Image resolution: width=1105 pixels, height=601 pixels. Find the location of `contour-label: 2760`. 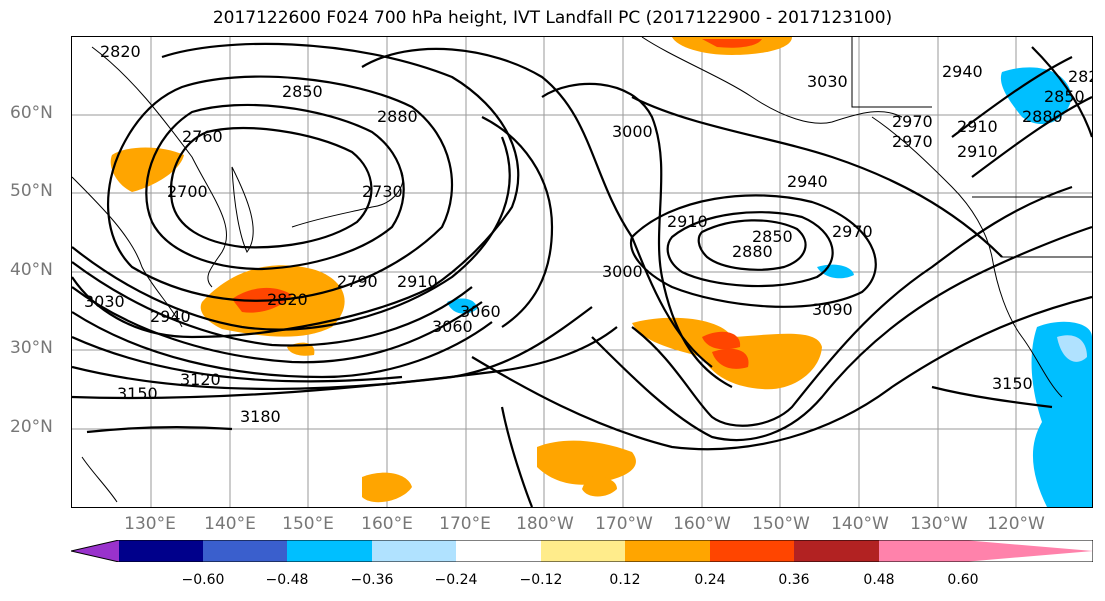

contour-label: 2760 is located at coordinates (202, 136).